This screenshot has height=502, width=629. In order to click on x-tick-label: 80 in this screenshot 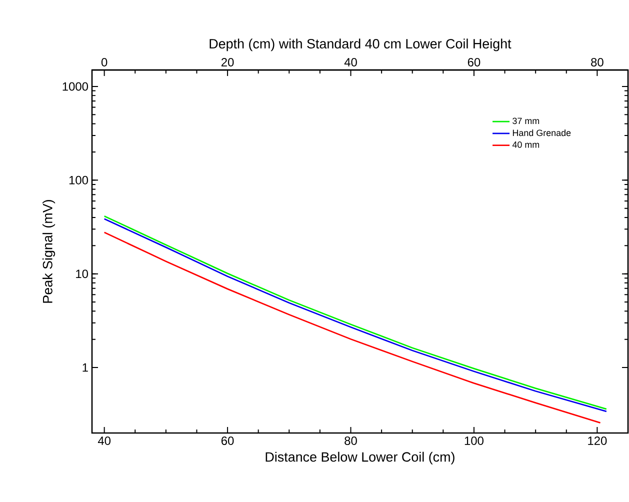, I will do `click(350, 440)`.